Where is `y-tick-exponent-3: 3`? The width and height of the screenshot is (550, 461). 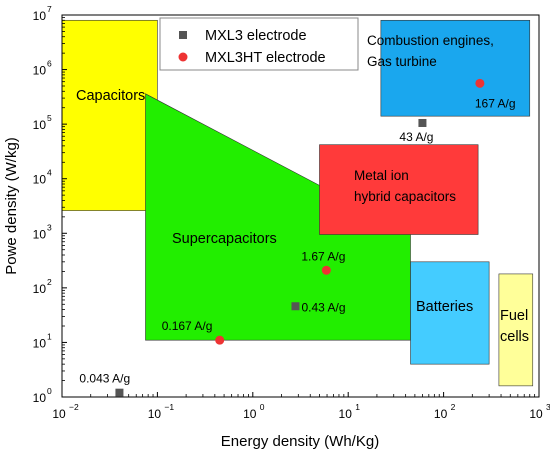
y-tick-exponent-3: 3 is located at coordinates (49, 227).